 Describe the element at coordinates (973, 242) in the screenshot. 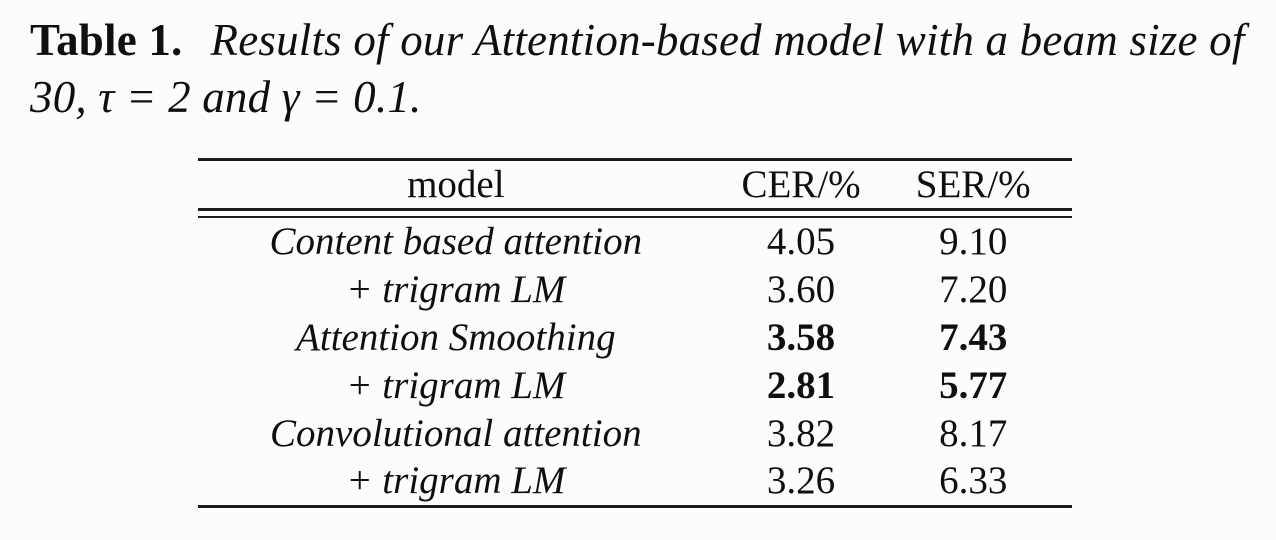

I see `ser-value-cell: 9.10` at that location.